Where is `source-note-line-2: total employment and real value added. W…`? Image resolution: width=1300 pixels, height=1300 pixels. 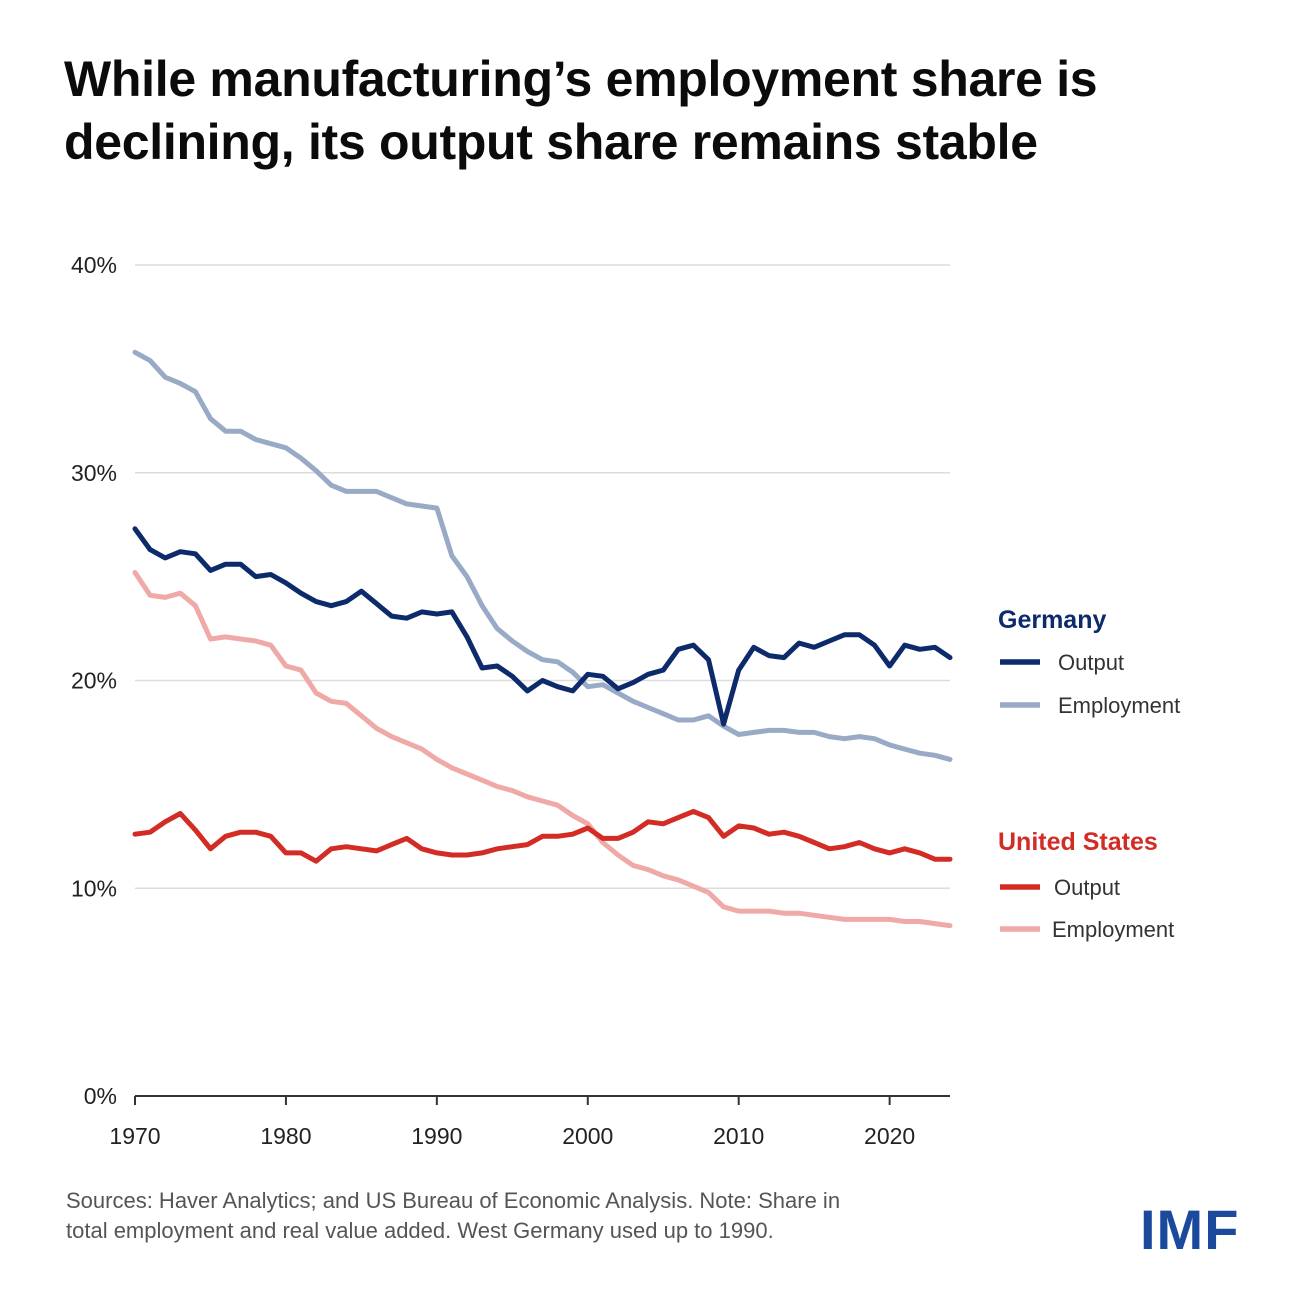
source-note-line-2: total employment and real value added. W… is located at coordinates (420, 1230).